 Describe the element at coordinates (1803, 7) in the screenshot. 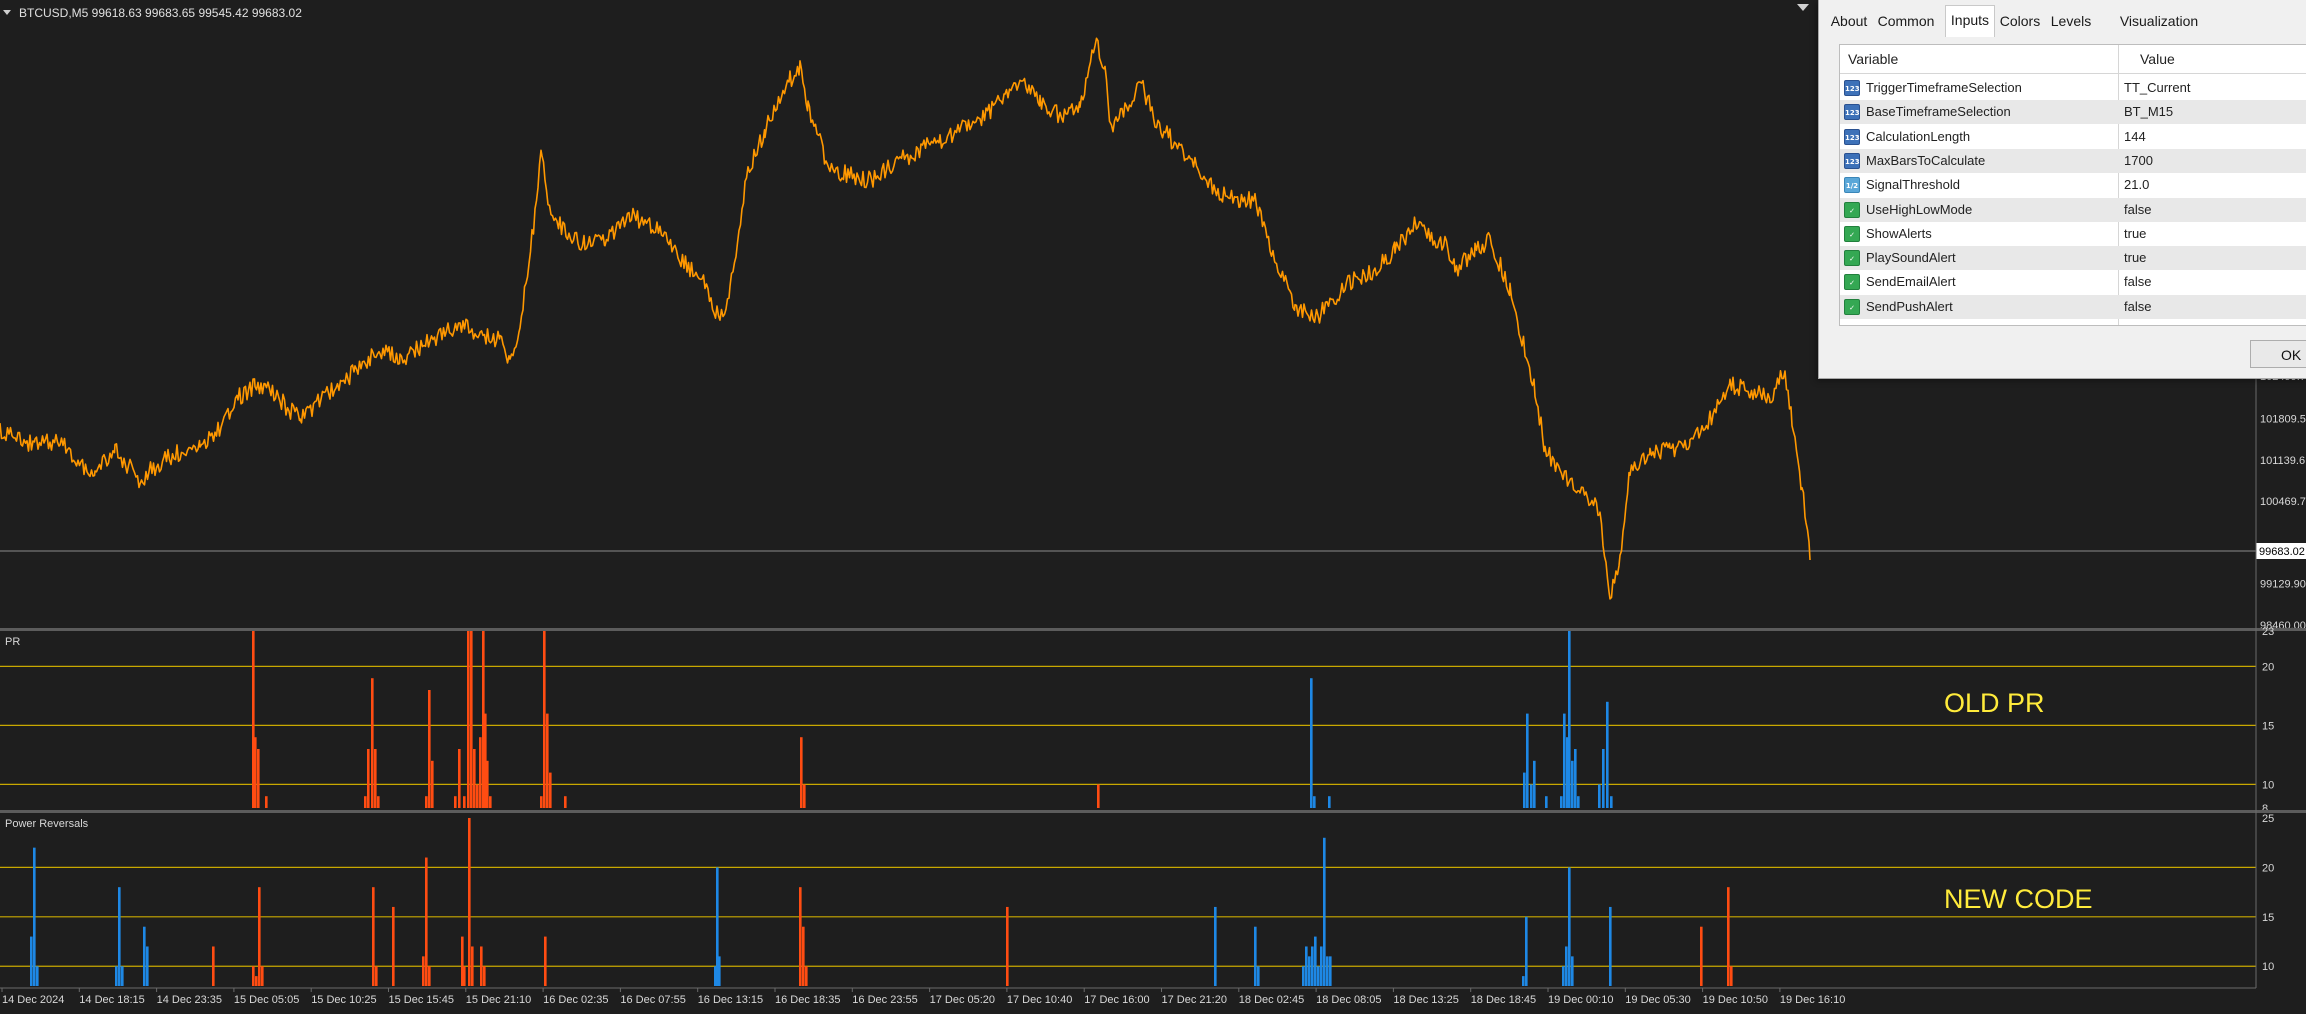

I see `one-click-trade-arrow-icon` at that location.